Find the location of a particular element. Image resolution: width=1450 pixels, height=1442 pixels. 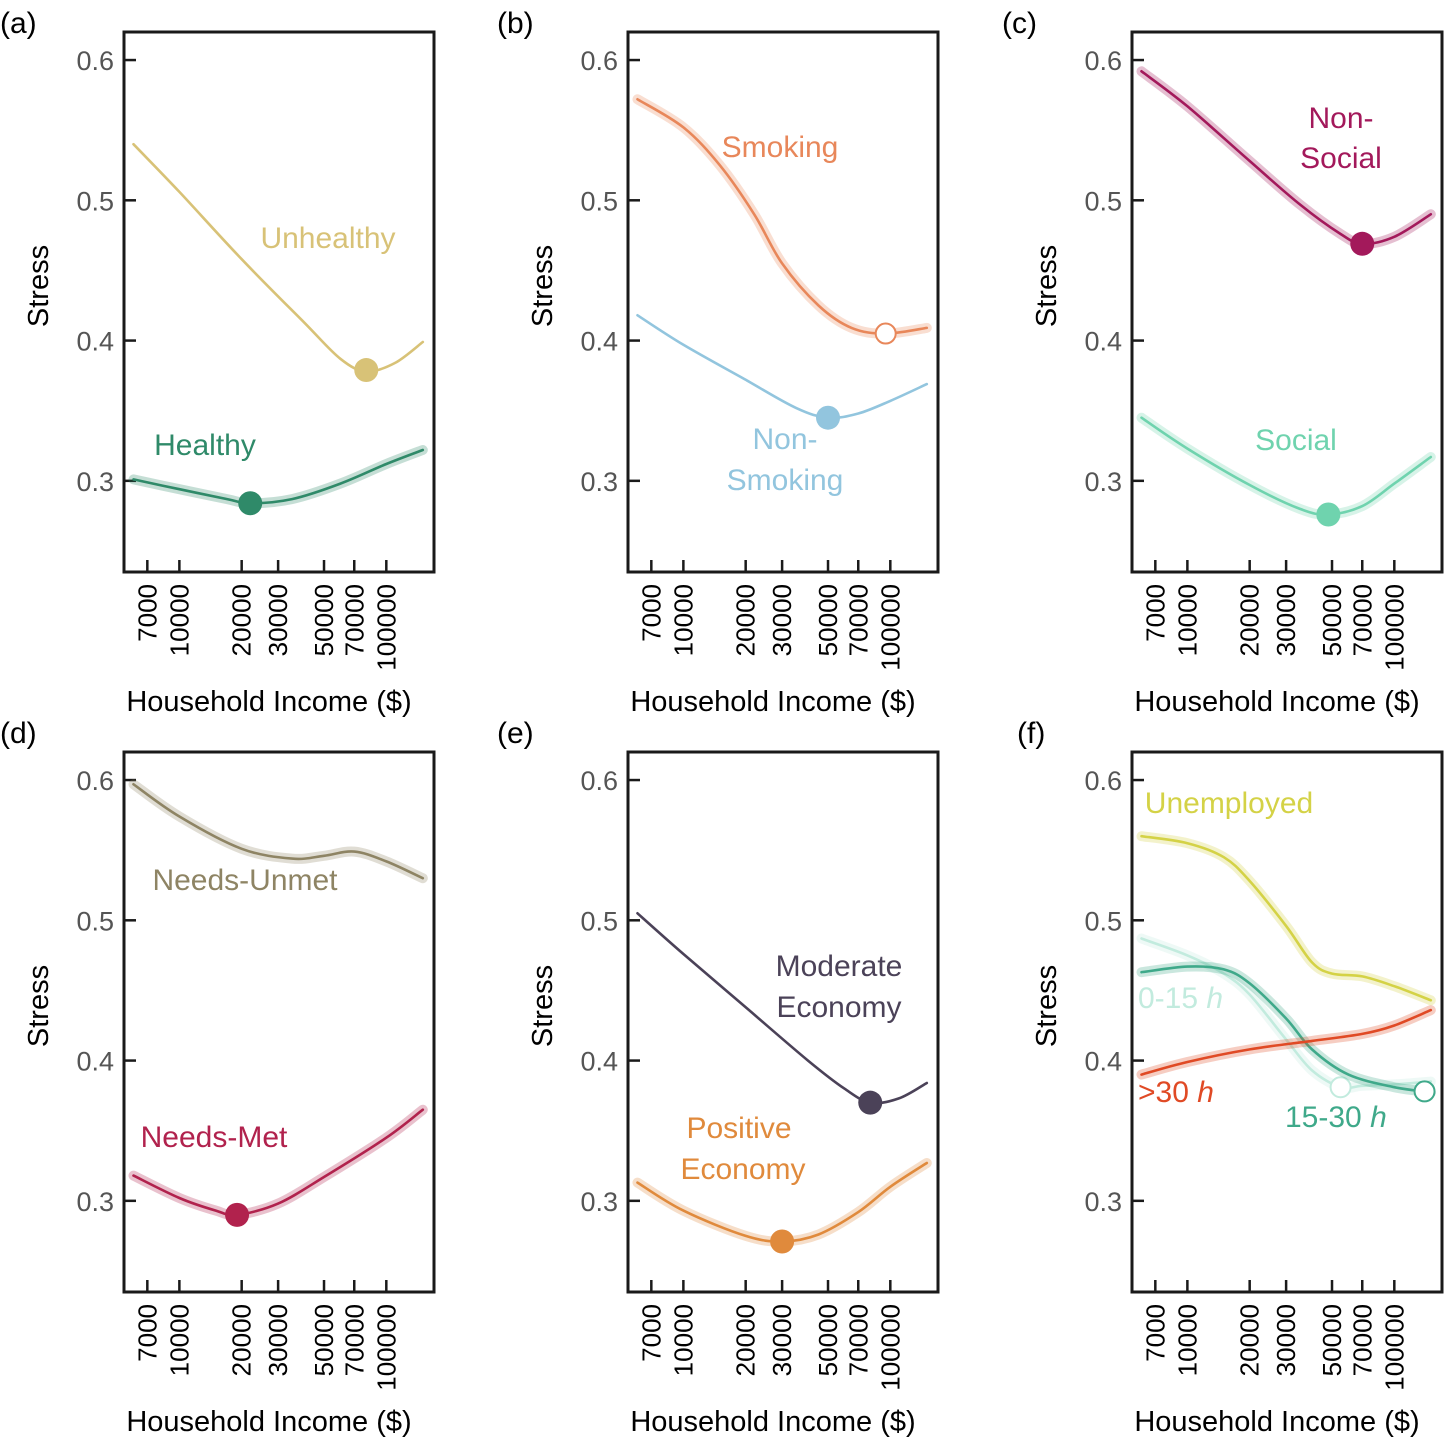

label-moderate-2: Economy is located at coordinates (838, 1007).